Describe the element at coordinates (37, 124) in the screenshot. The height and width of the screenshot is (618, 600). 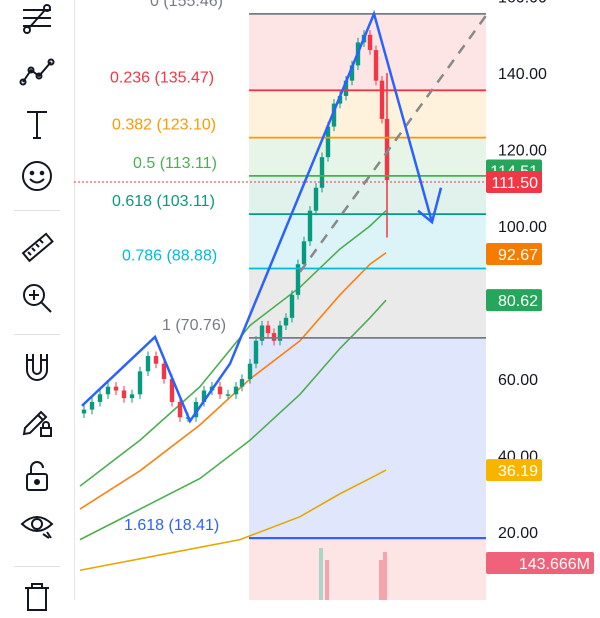
I see `text-tool-icon` at that location.